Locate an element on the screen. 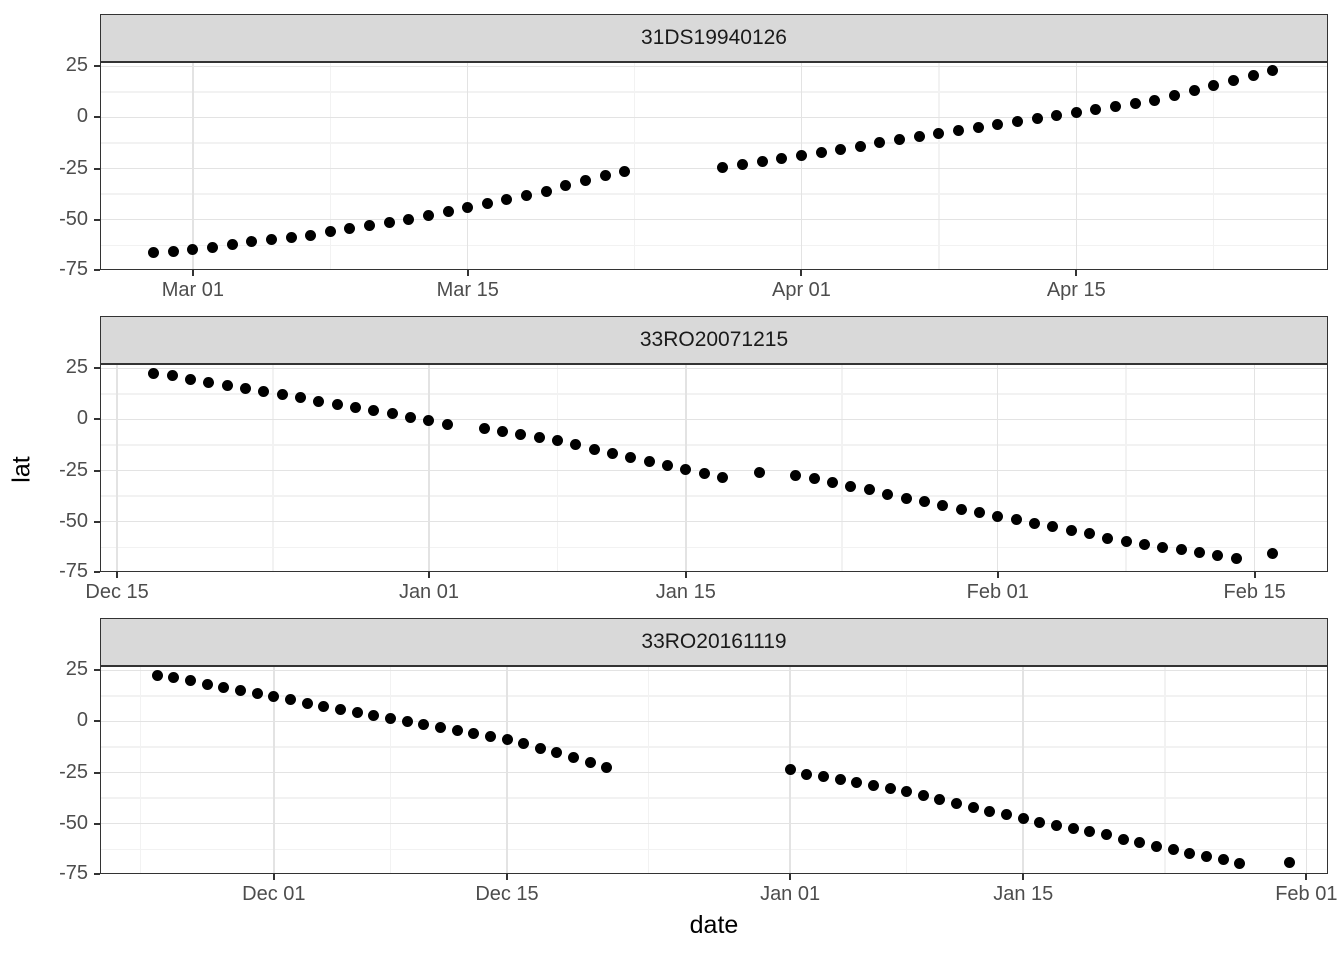 Image resolution: width=1344 pixels, height=960 pixels. facet-strip: 33RO20161119 is located at coordinates (714, 642).